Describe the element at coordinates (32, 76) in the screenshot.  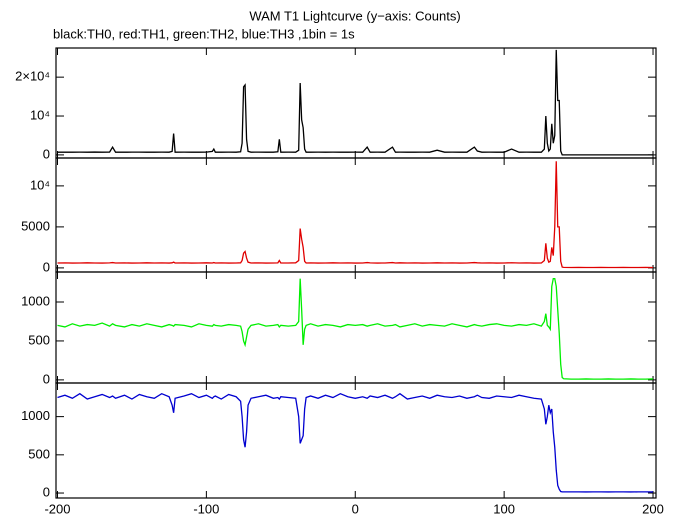
I see `y-tick-label: 2×10⁴` at that location.